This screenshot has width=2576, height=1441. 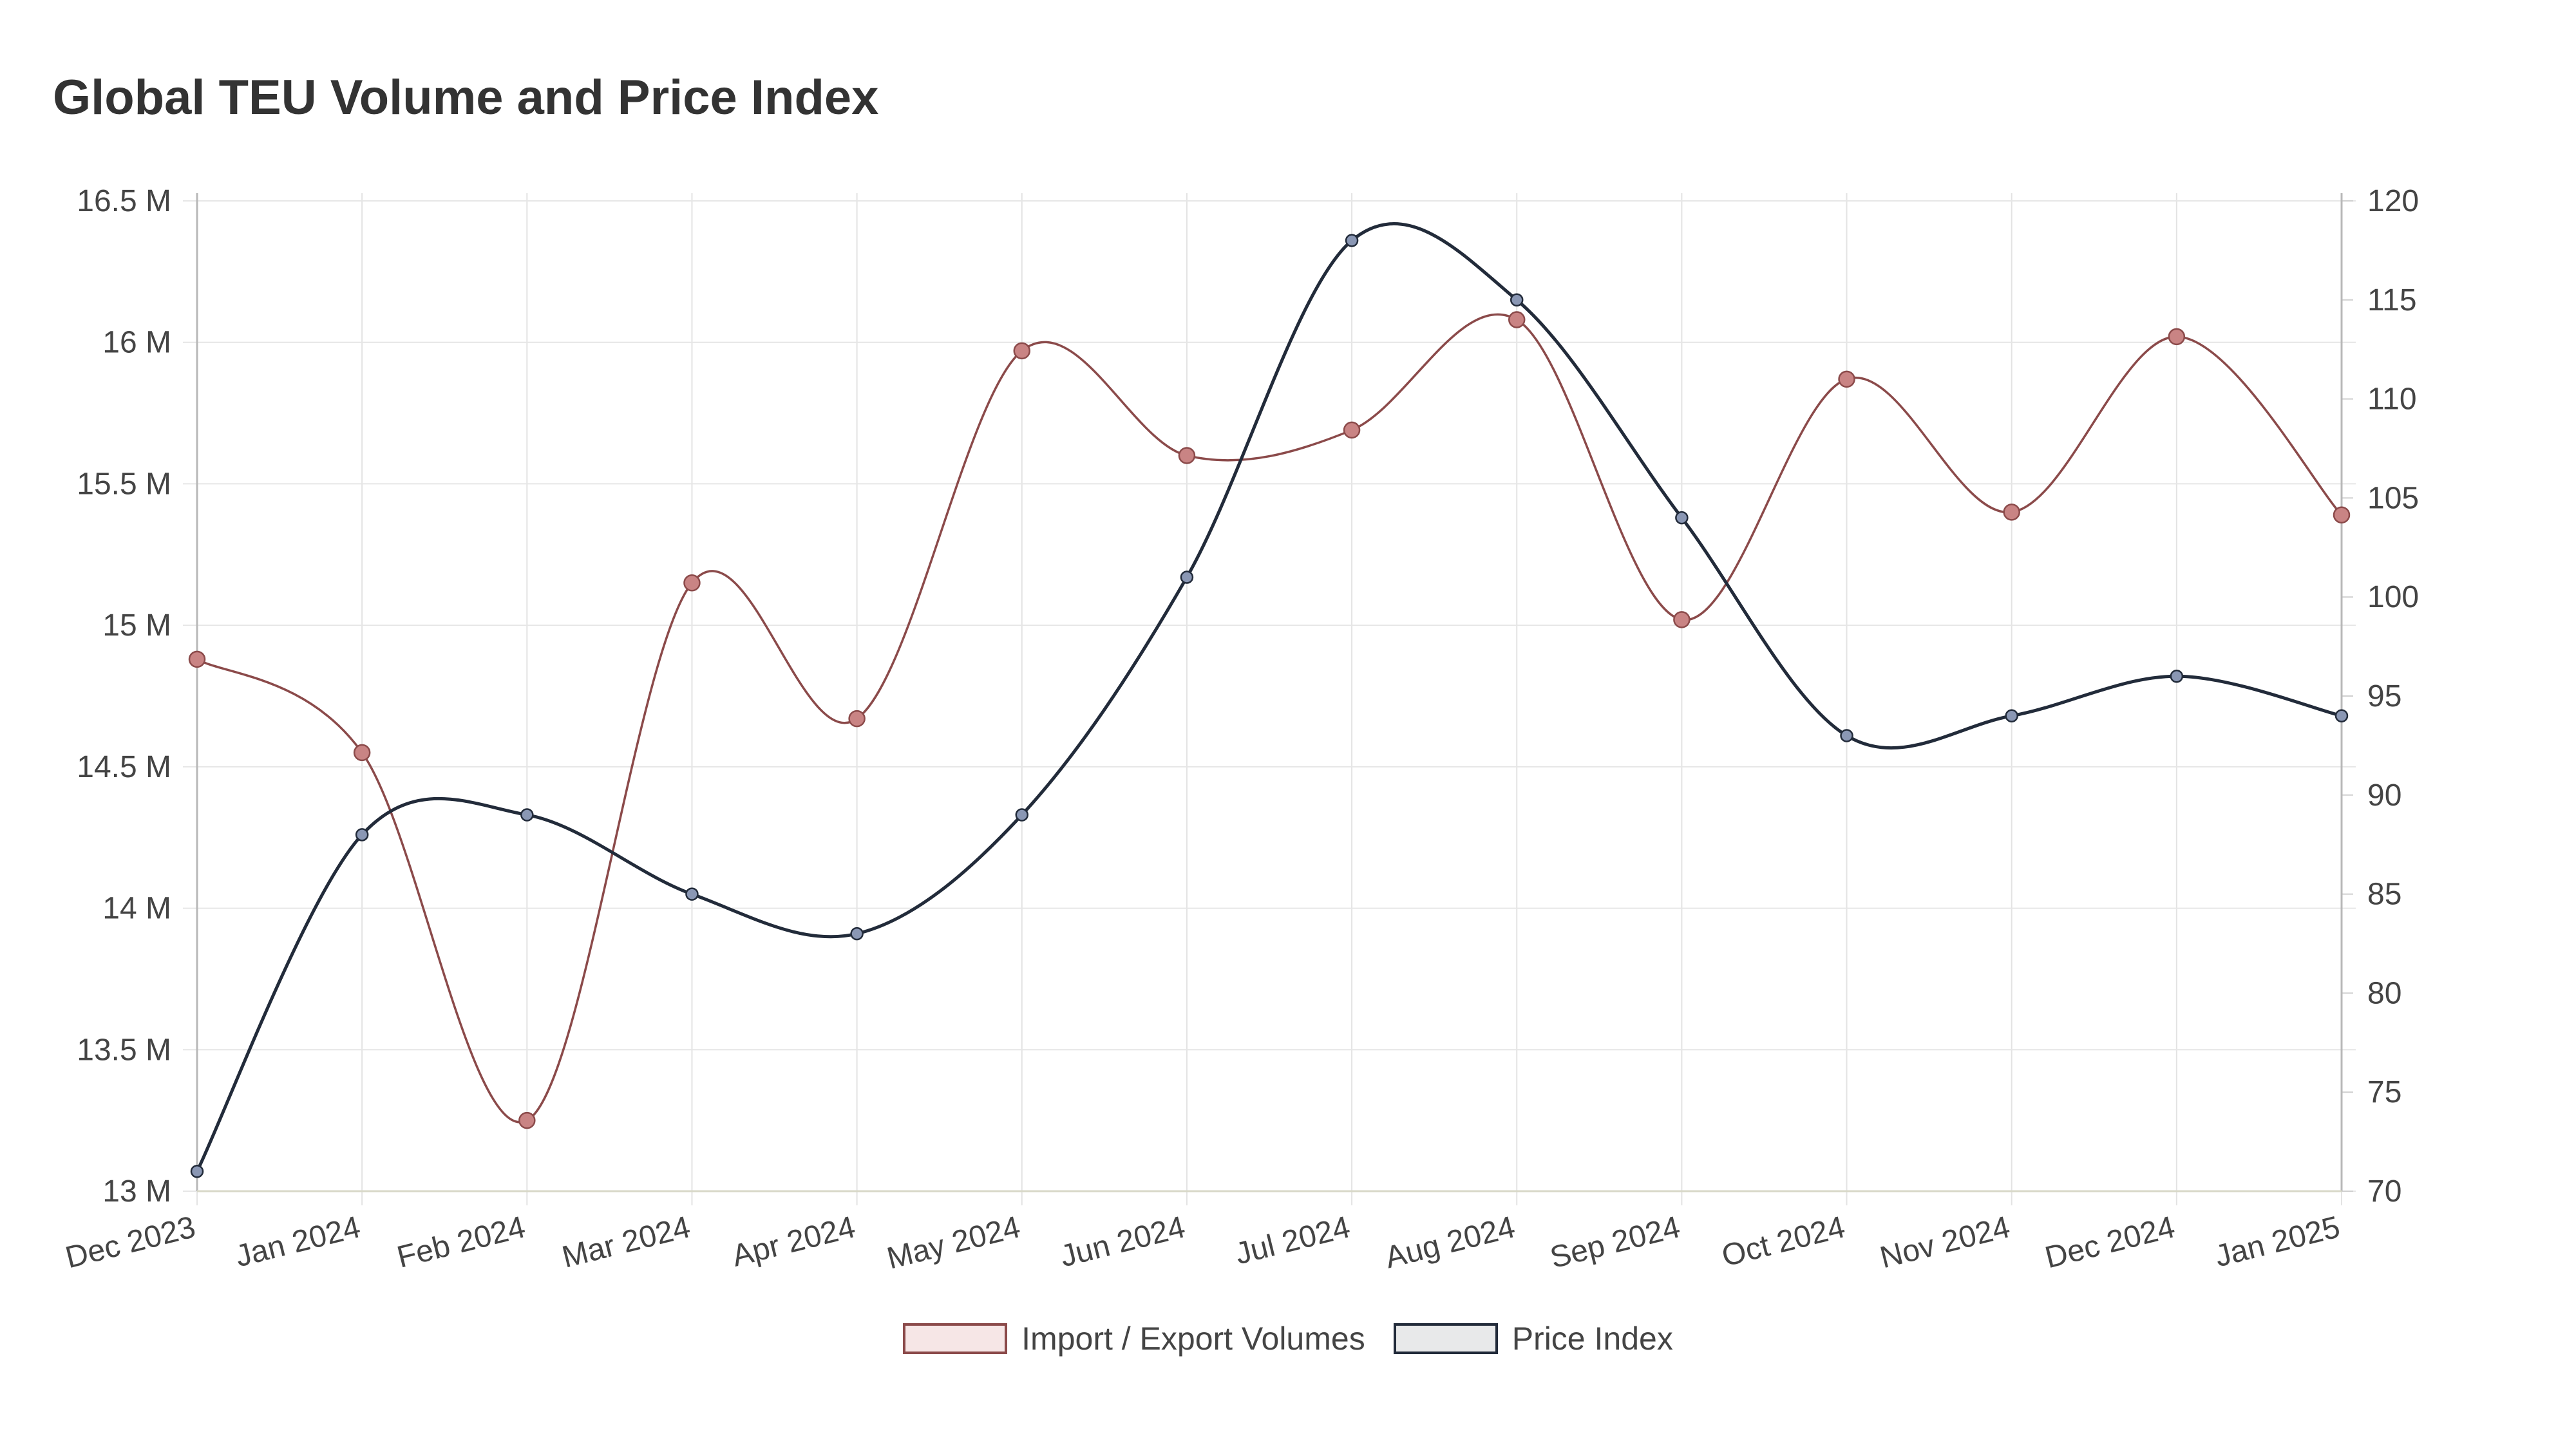 I want to click on y-right-tick-label: 95, so click(x=2384, y=696).